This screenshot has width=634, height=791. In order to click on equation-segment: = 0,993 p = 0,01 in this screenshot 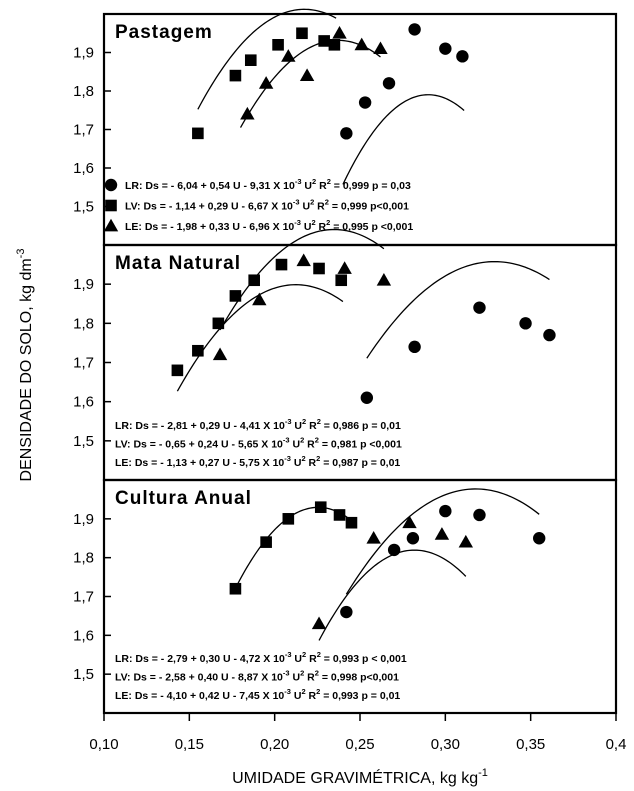, I will do `click(360, 696)`.